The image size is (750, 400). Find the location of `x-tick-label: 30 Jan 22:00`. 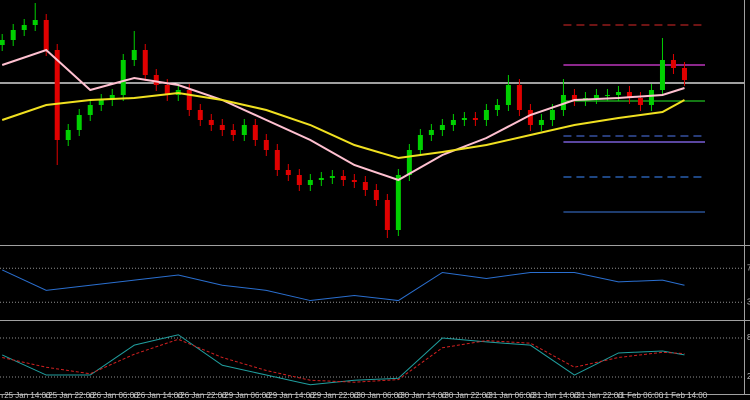

x-tick-label: 30 Jan 22:00 is located at coordinates (467, 395).